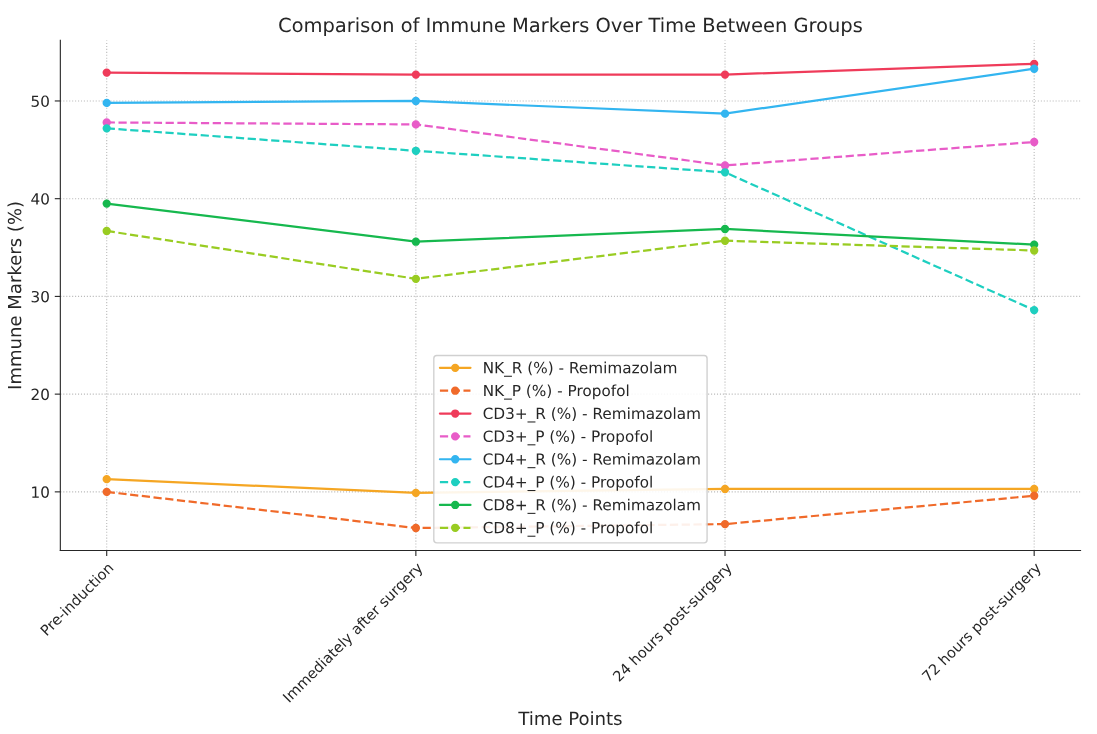 Image resolution: width=1097 pixels, height=734 pixels. Describe the element at coordinates (40, 394) in the screenshot. I see `y-tick-label: 20` at that location.